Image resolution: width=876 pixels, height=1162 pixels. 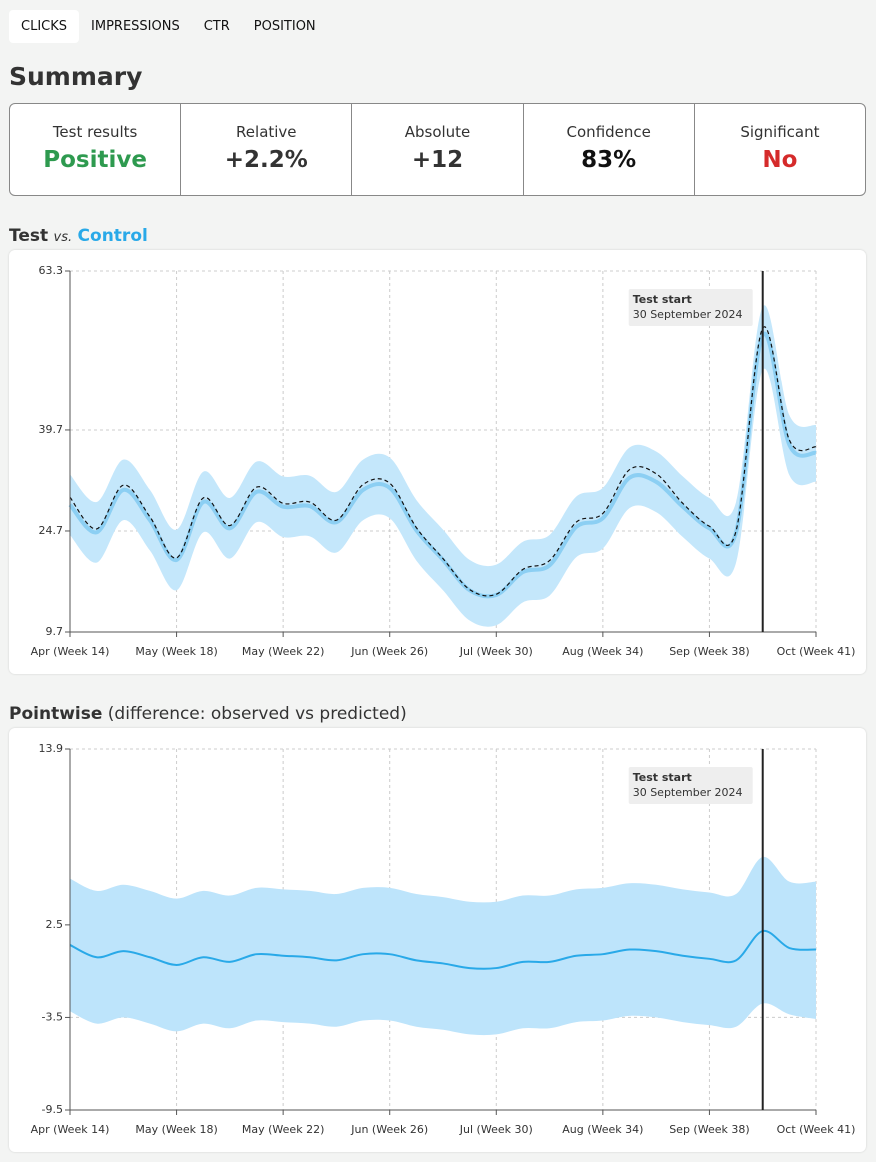 I want to click on summary-card: Absolute +12, so click(x=438, y=149).